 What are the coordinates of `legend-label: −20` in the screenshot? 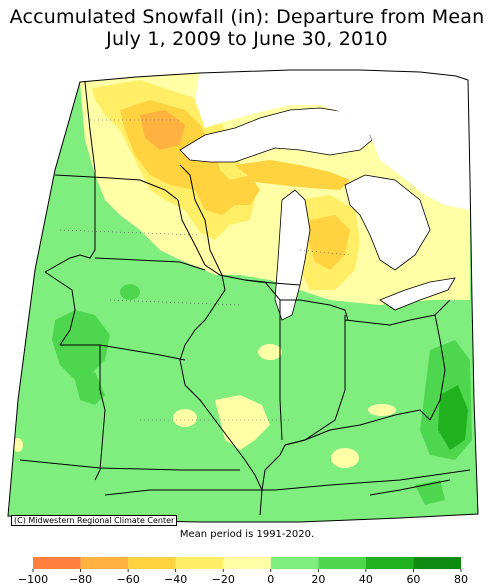 It's located at (223, 579).